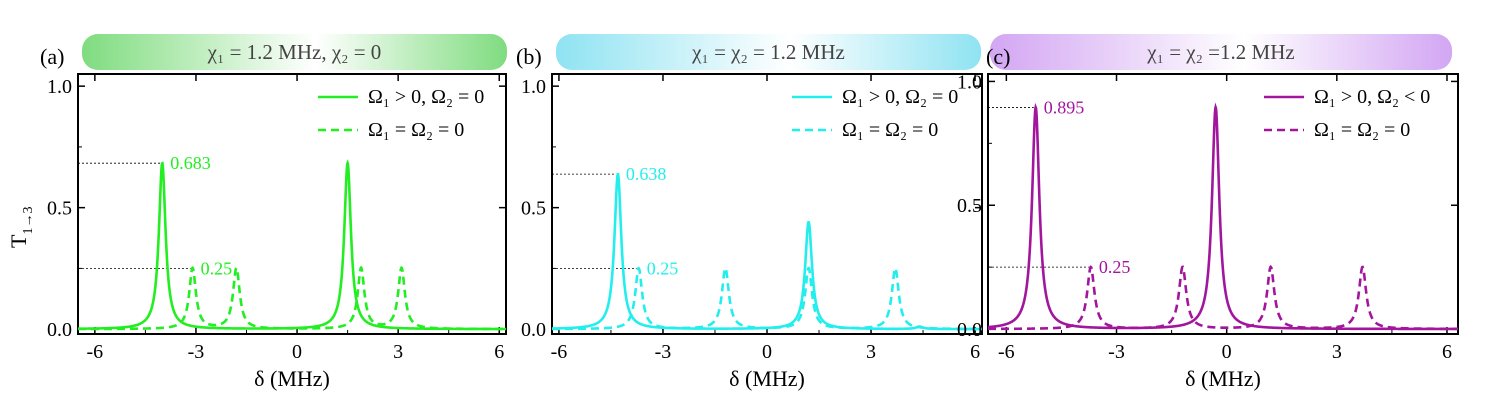  Describe the element at coordinates (1372, 97) in the screenshot. I see `legend-label: Ω₁ > 0, Ω₂ < 0` at that location.